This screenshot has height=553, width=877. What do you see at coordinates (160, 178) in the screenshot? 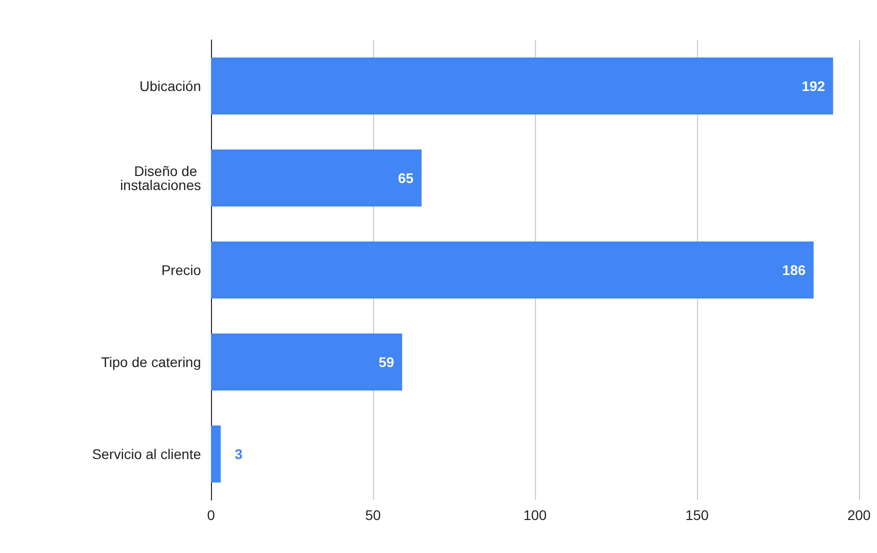
I see `y-tick-label: Diseño de instalaciones` at bounding box center [160, 178].